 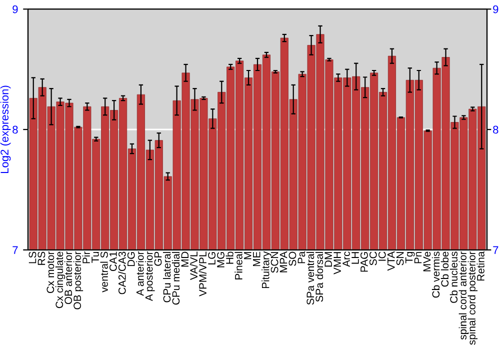 I want to click on x-tick-label: VA/VL, so click(x=194, y=266).